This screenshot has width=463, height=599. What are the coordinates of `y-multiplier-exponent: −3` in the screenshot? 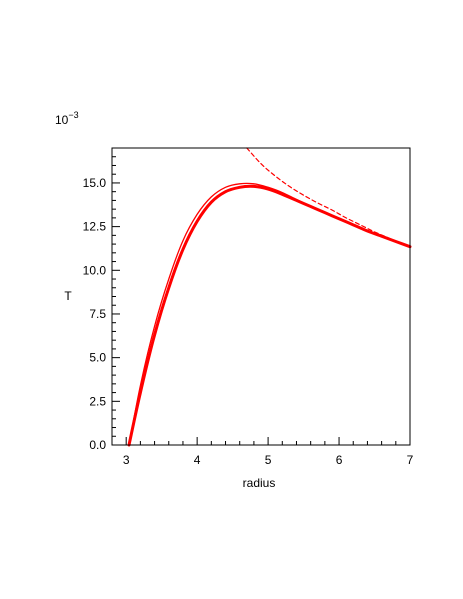 It's located at (73, 115).